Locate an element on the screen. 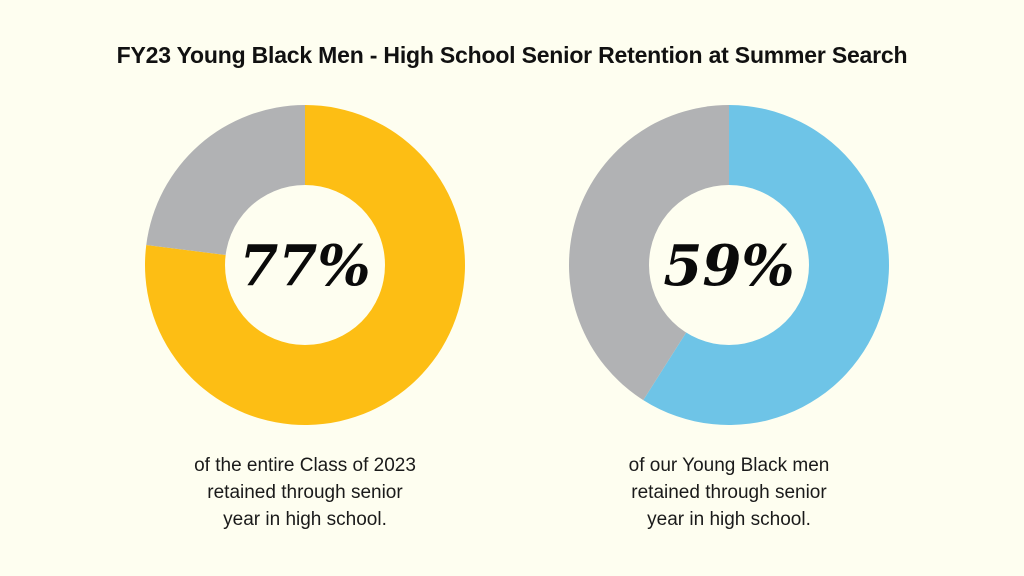 This screenshot has width=1024, height=576. center-percent-label: 59% is located at coordinates (728, 266).